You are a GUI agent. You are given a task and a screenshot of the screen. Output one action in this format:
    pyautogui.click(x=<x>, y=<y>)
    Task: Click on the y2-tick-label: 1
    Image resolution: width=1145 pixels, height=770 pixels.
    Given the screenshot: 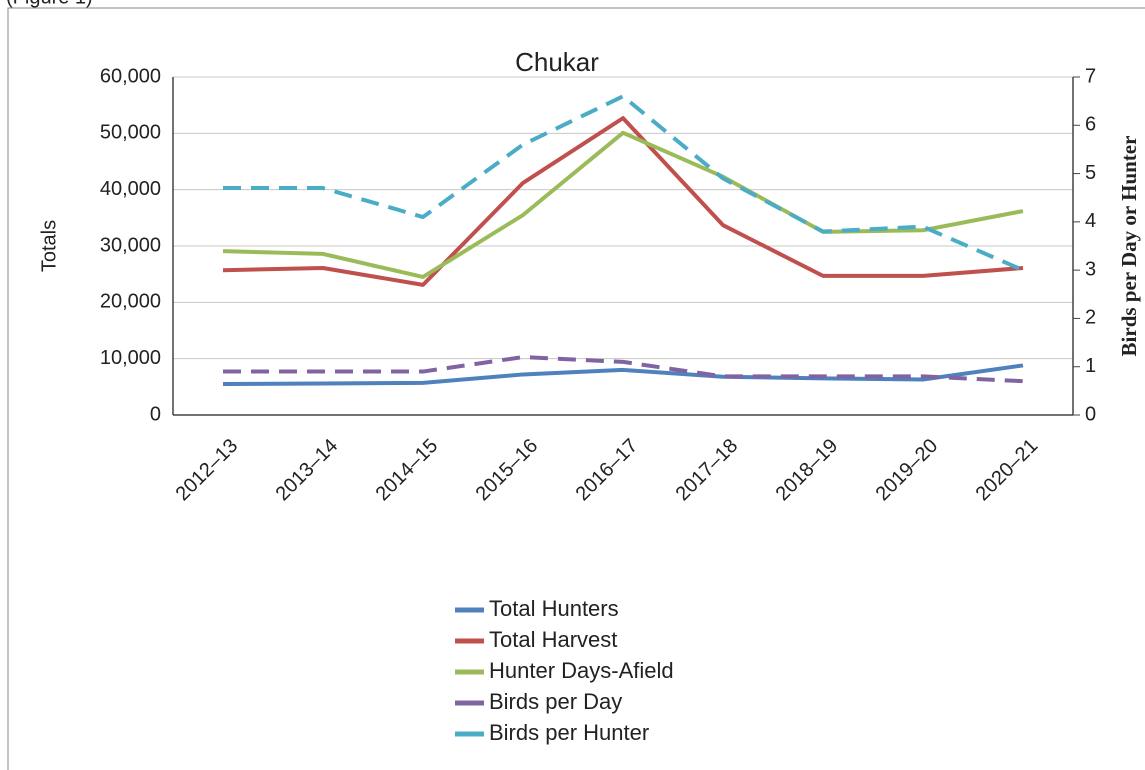 What is the action you would take?
    pyautogui.click(x=1090, y=366)
    